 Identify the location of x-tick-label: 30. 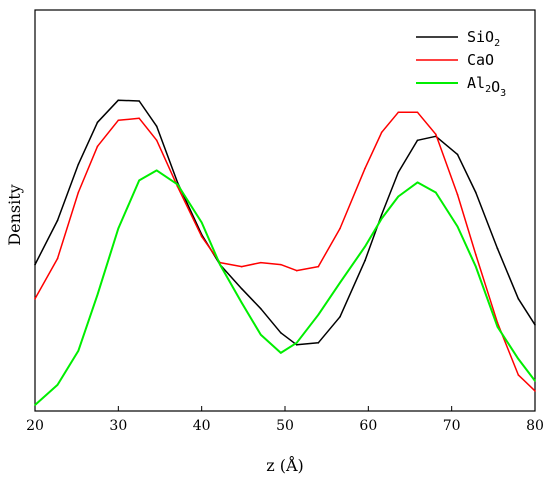
(118, 426).